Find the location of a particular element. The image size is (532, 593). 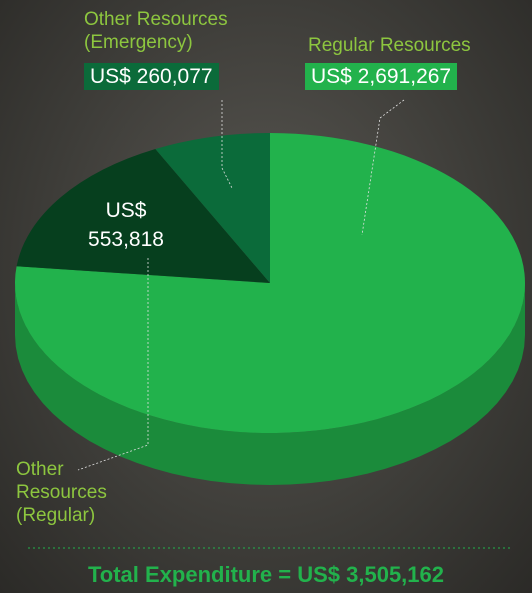

legend-label: Other Resources (Emergency) is located at coordinates (156, 31).